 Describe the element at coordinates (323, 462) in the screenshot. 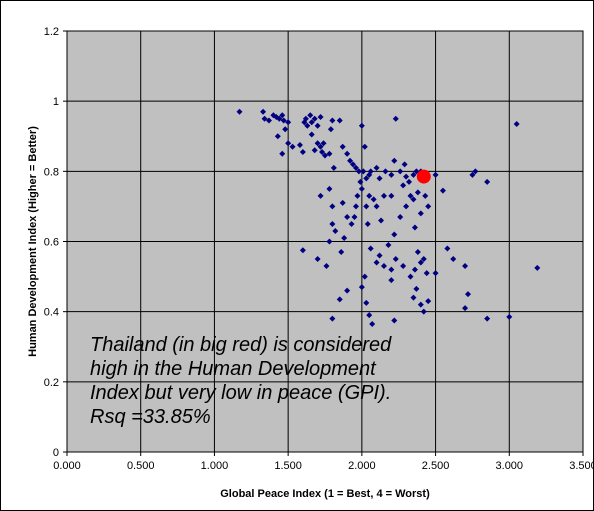

I see `x-axis-ticks: 0.000 0.500 1.000 1.500 2.000 2.500 3.000 3.500` at that location.